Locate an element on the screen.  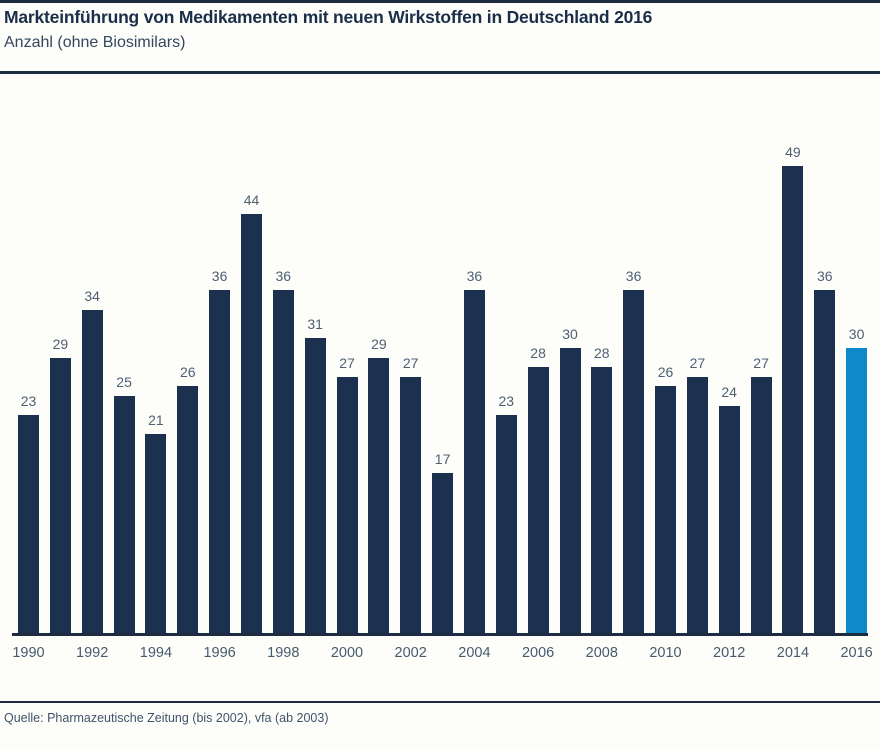
bar-value-label-2001: 29 is located at coordinates (379, 344).